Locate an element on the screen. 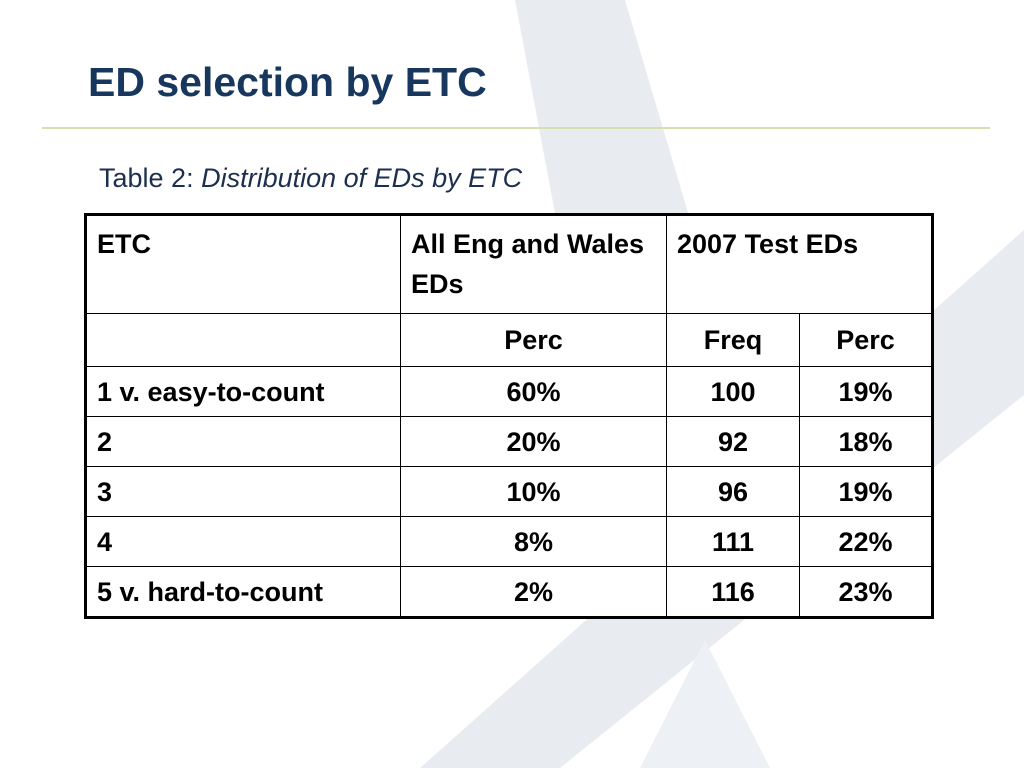 The image size is (1024, 768). table-row: 3 10% 96 19% is located at coordinates (509, 491).